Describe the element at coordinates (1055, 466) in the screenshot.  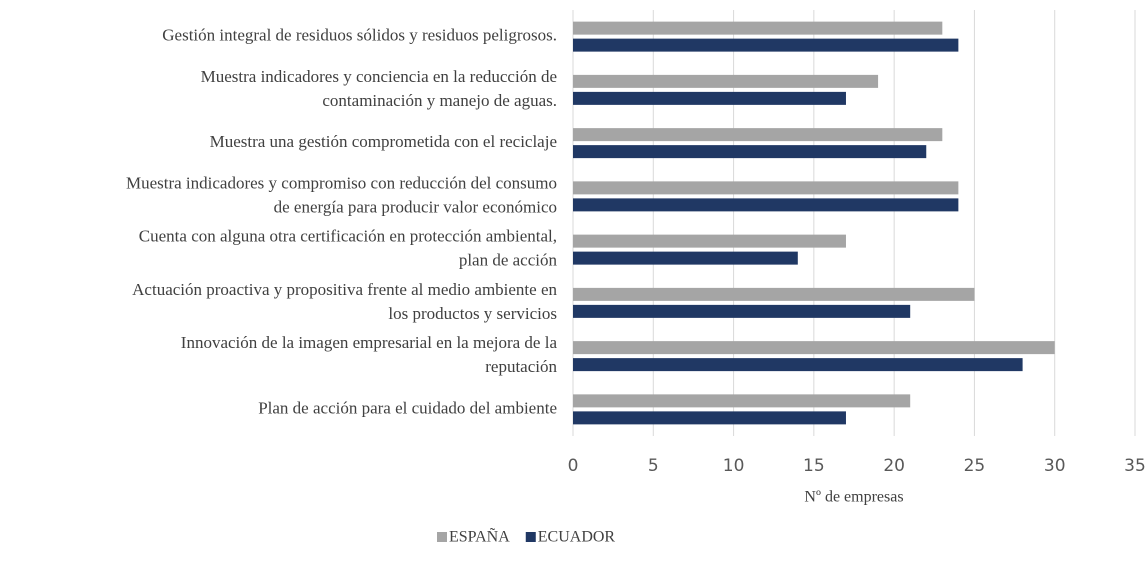
I see `x-tick-label: 30` at that location.